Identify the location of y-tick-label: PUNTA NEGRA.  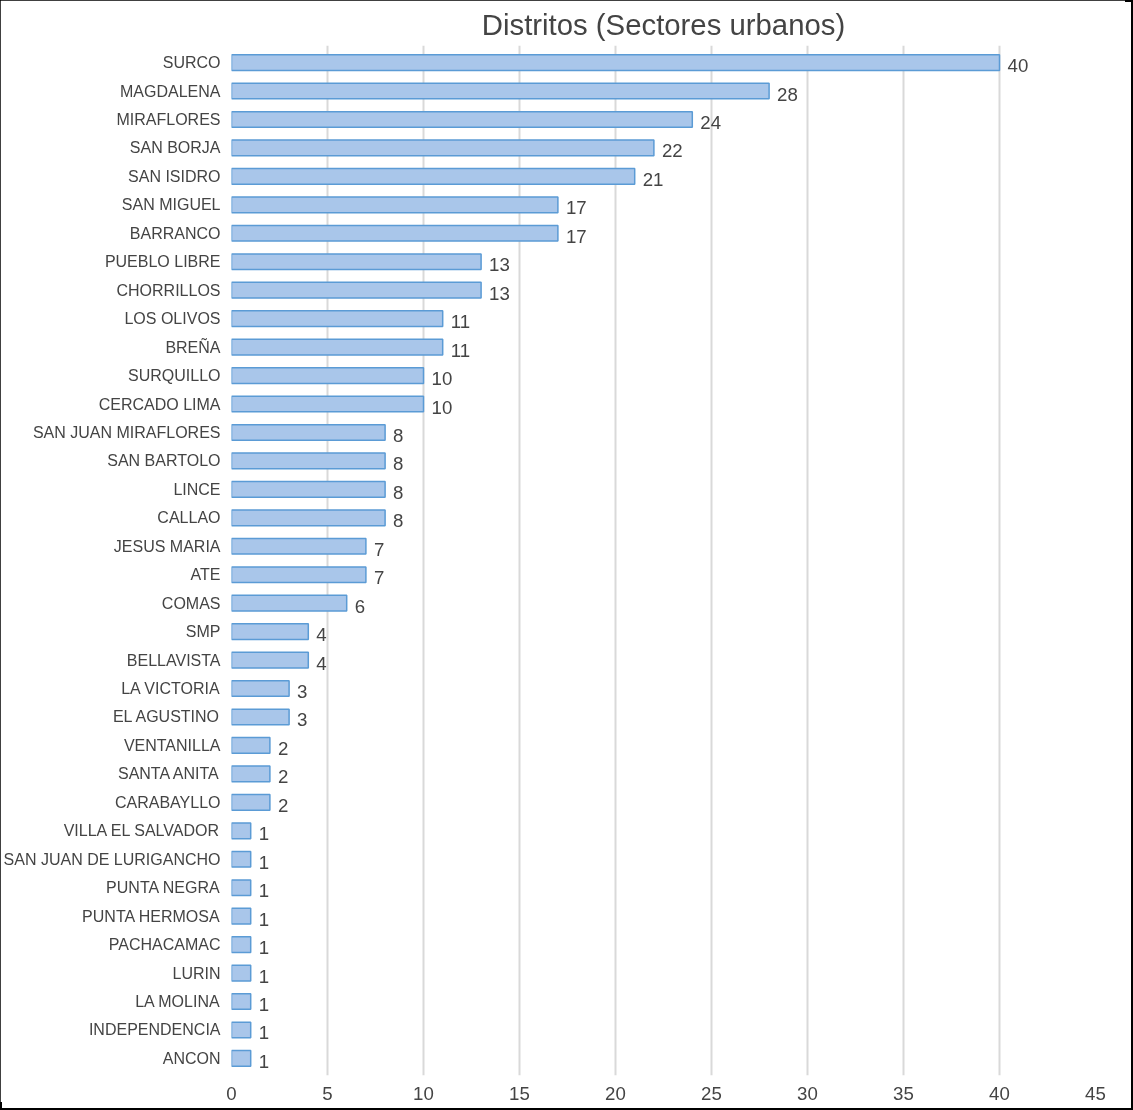
(163, 888).